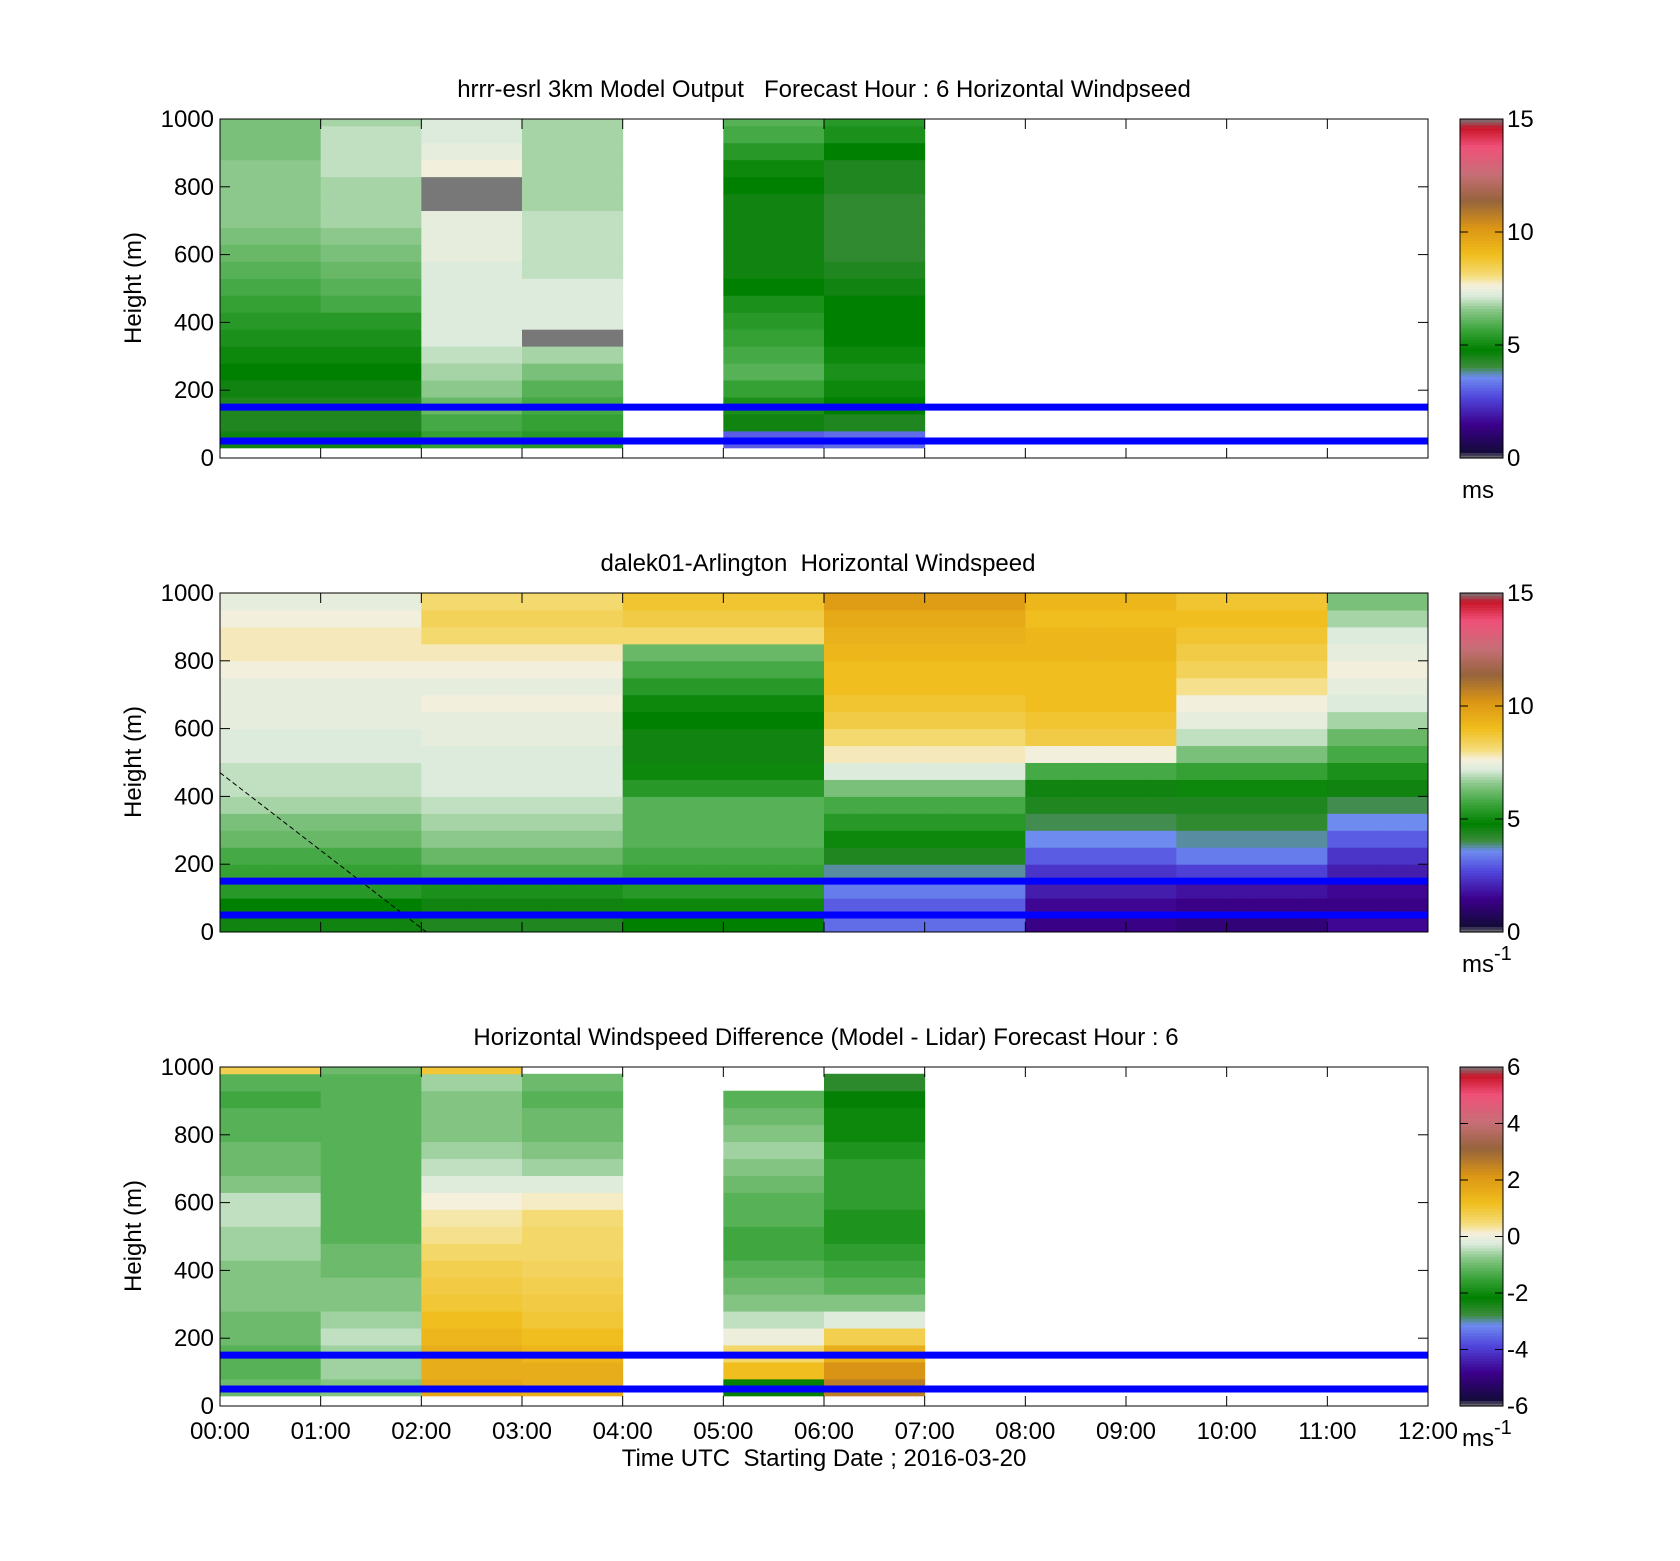 The width and height of the screenshot is (1680, 1561). Describe the element at coordinates (194, 322) in the screenshot. I see `y-tick-label: 400` at that location.